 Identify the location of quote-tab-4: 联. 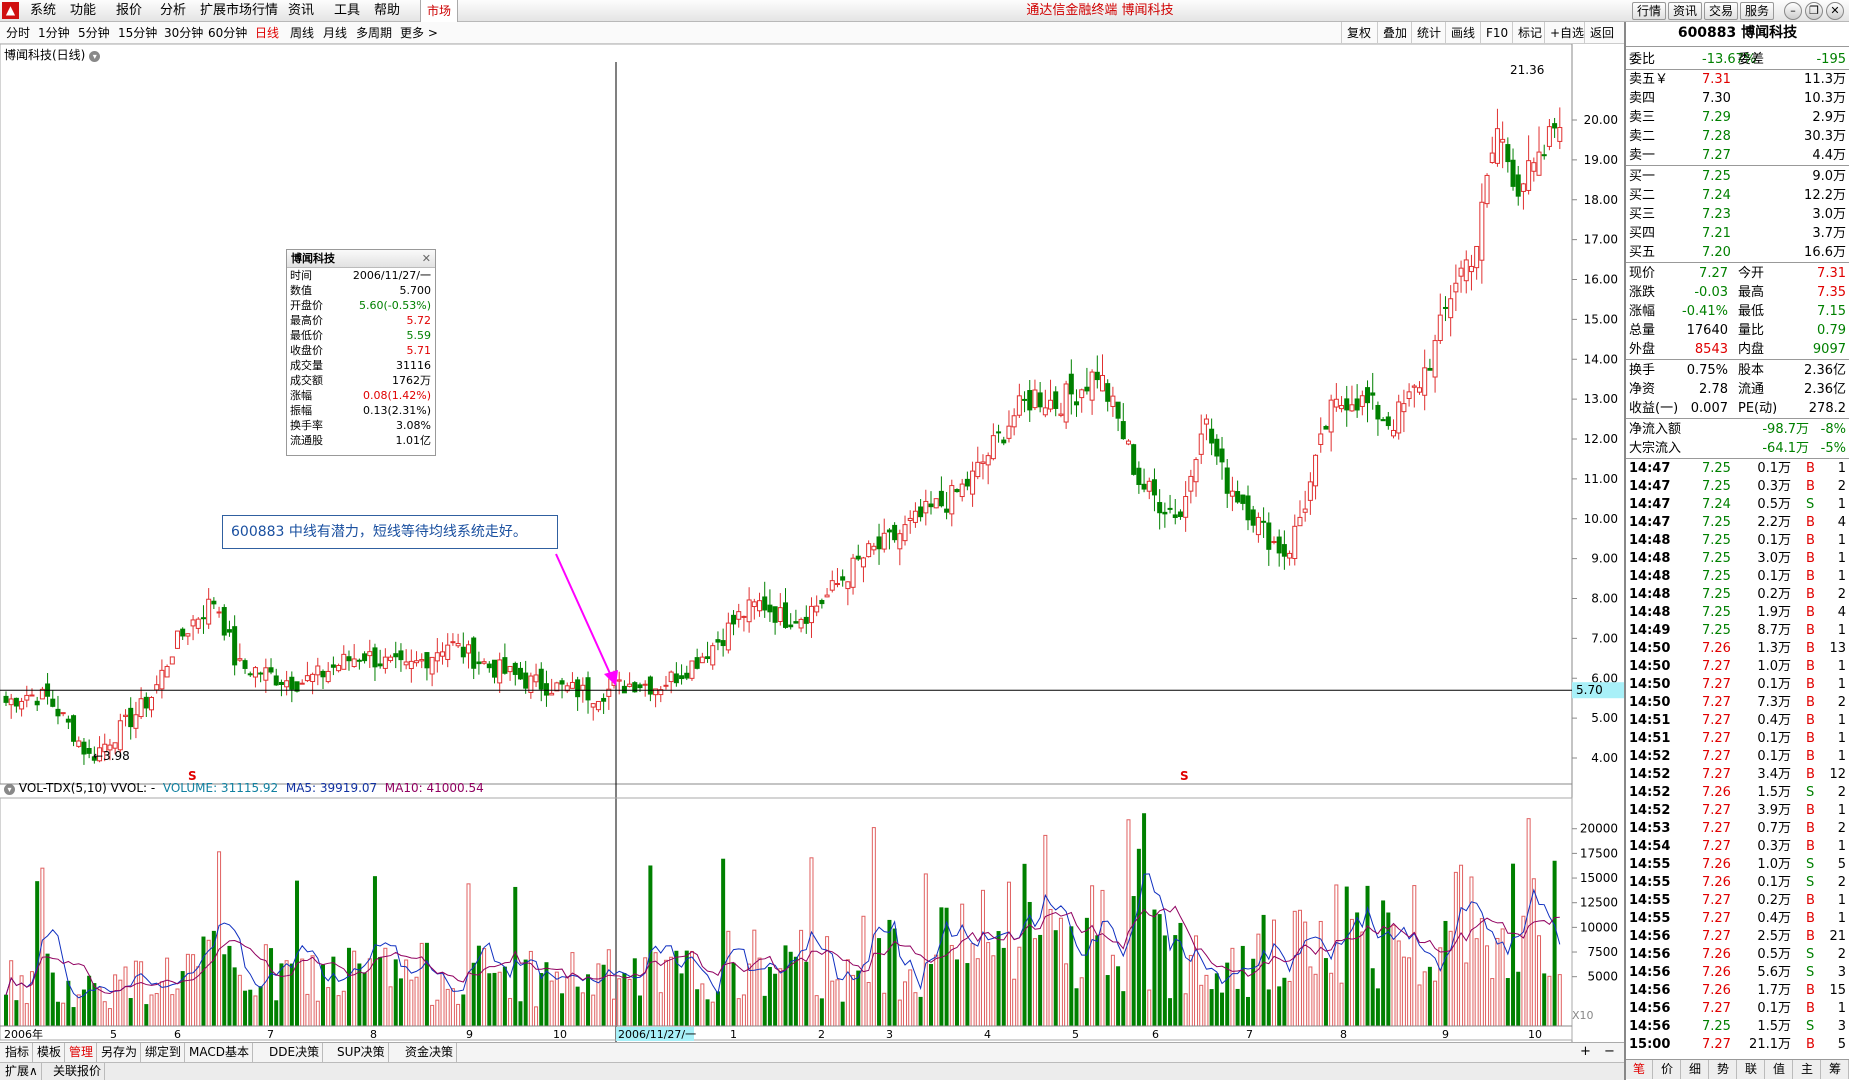
(1751, 1069).